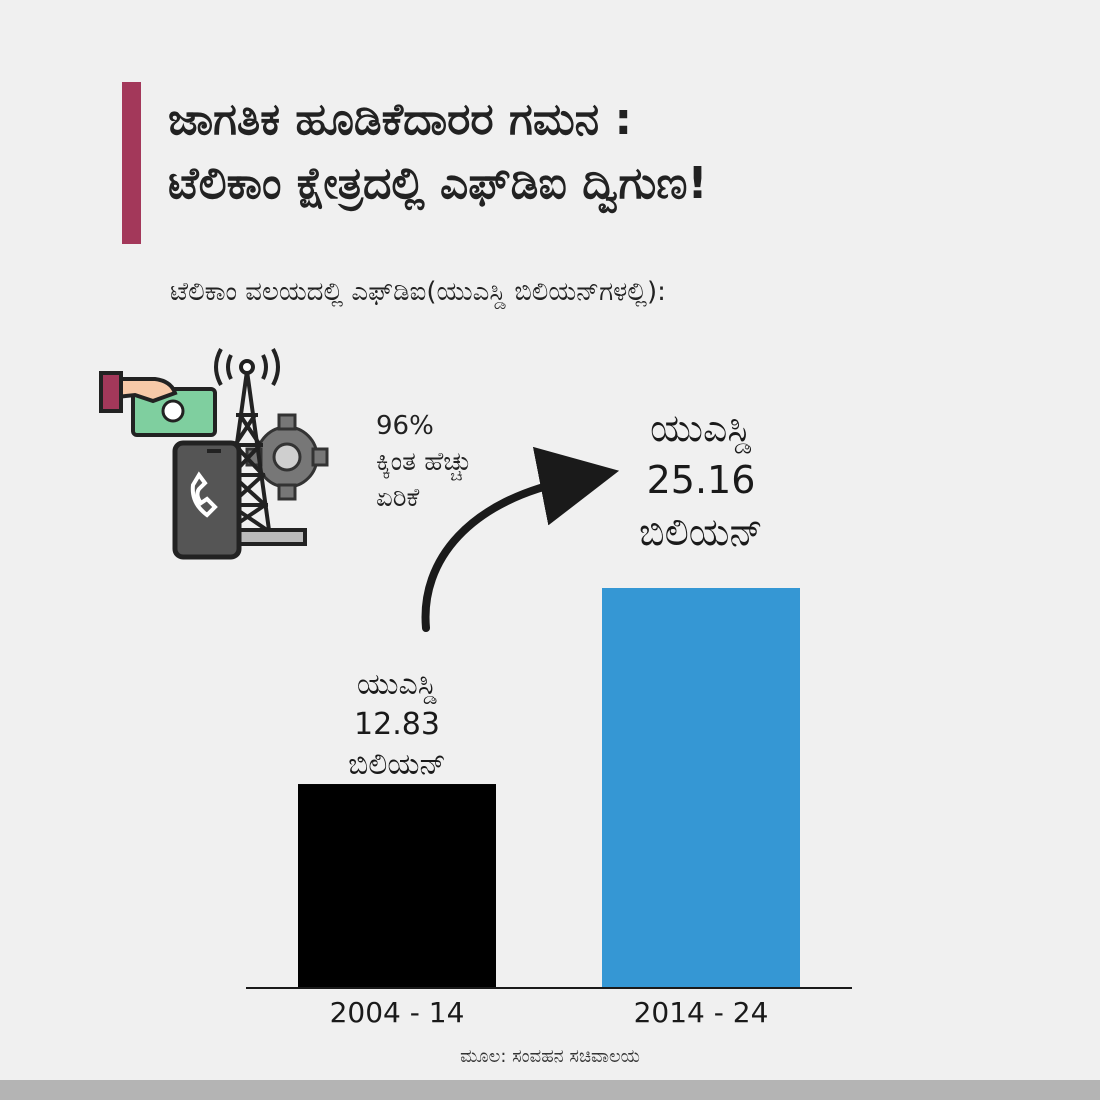  I want to click on x-tick-label-2: 2014 - 24, so click(701, 1012).